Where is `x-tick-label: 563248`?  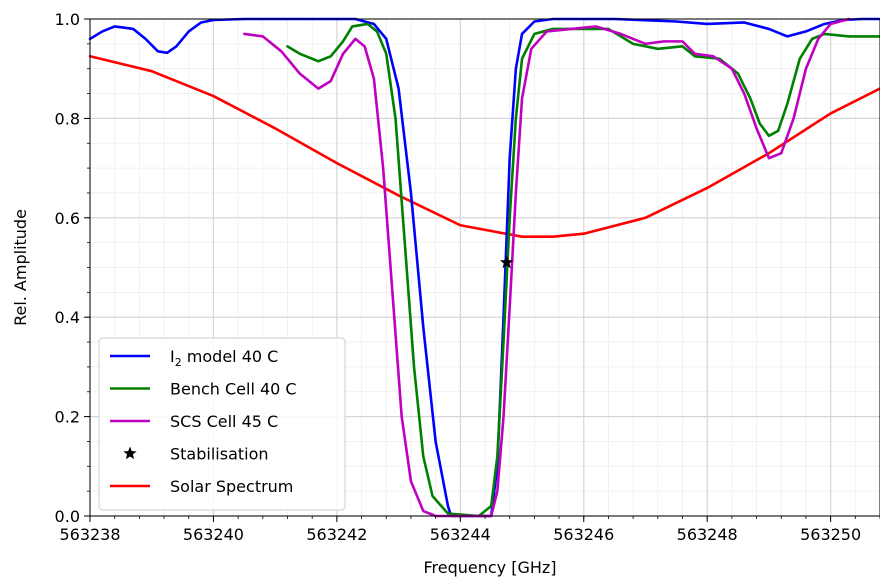 x-tick-label: 563248 is located at coordinates (707, 534).